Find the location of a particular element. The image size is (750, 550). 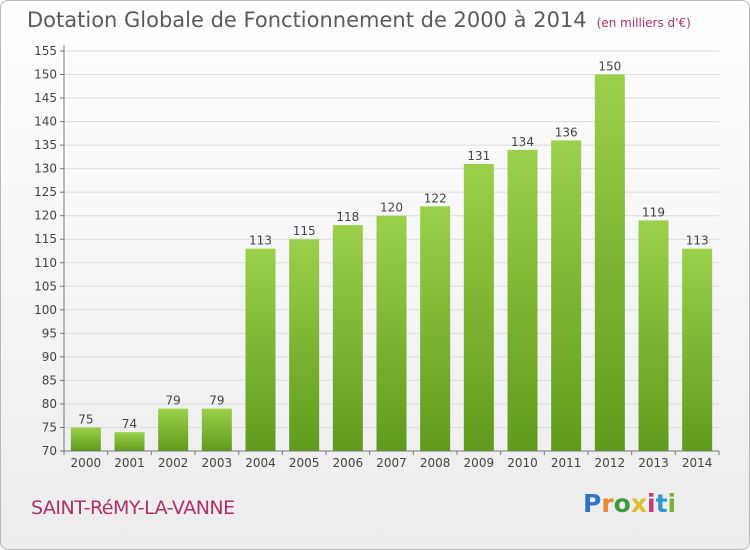

unit-label: (en milliers d'€) is located at coordinates (643, 23).